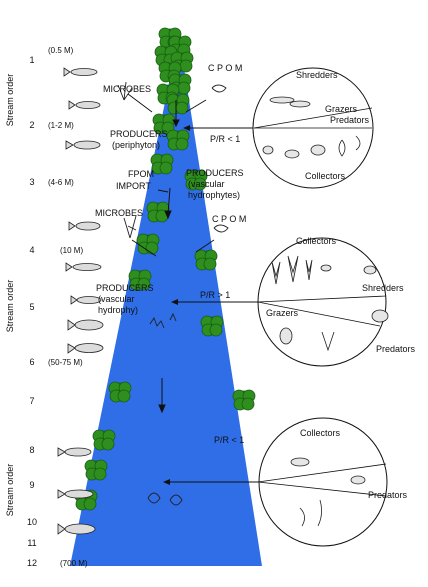 The width and height of the screenshot is (428, 587). I want to click on order-8: 8, so click(31, 450).